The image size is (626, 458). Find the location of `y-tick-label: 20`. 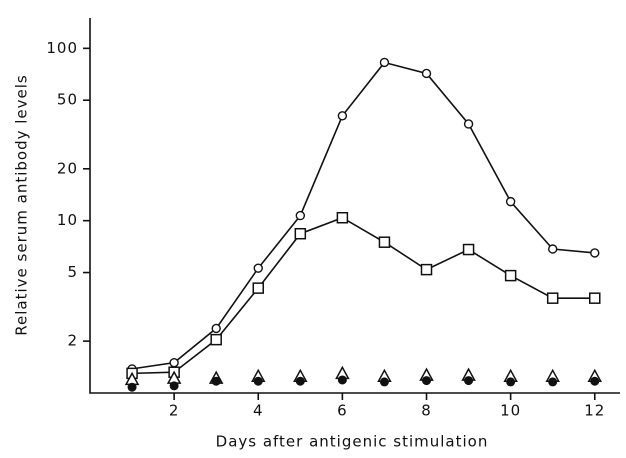

y-tick-label: 20 is located at coordinates (67, 168).